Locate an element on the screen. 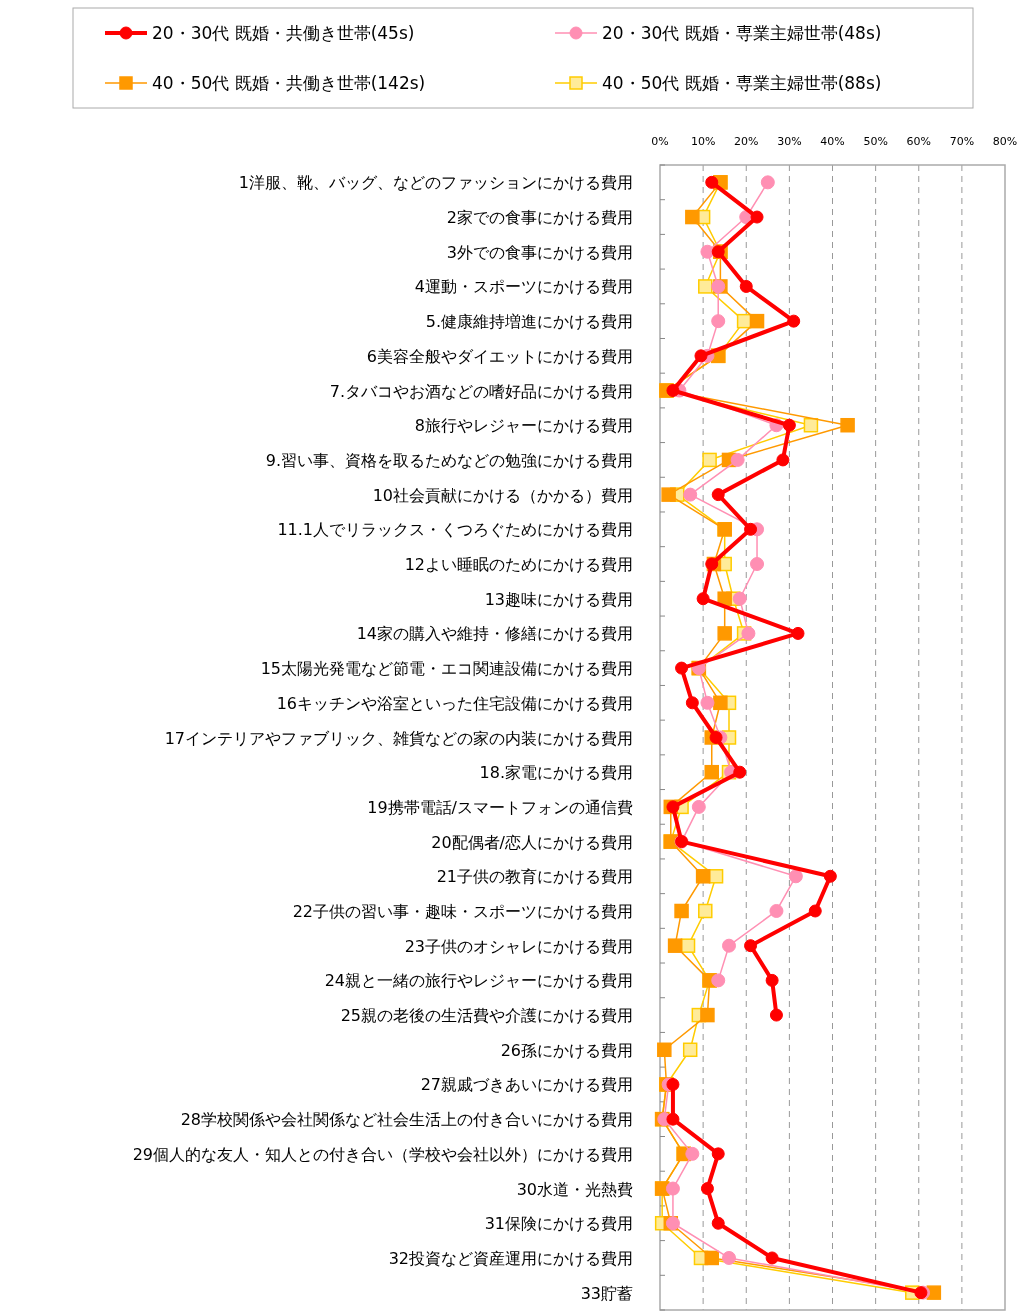 Image resolution: width=1031 pixels, height=1313 pixels. y-tick-label: 6美容全般やダイエットにかける費用 is located at coordinates (499, 356).